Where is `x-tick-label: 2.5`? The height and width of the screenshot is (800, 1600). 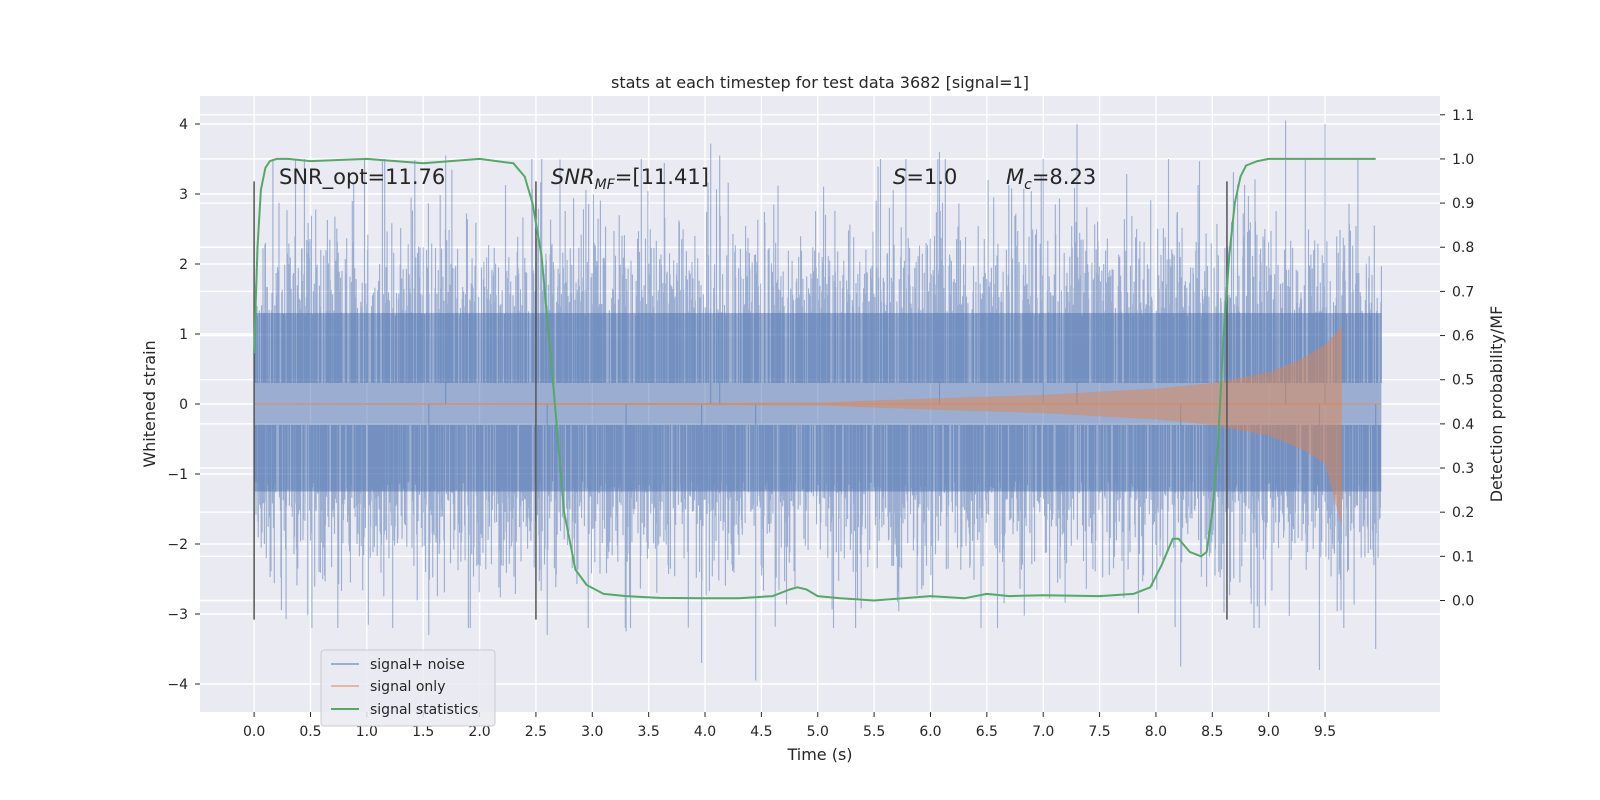 x-tick-label: 2.5 is located at coordinates (536, 732).